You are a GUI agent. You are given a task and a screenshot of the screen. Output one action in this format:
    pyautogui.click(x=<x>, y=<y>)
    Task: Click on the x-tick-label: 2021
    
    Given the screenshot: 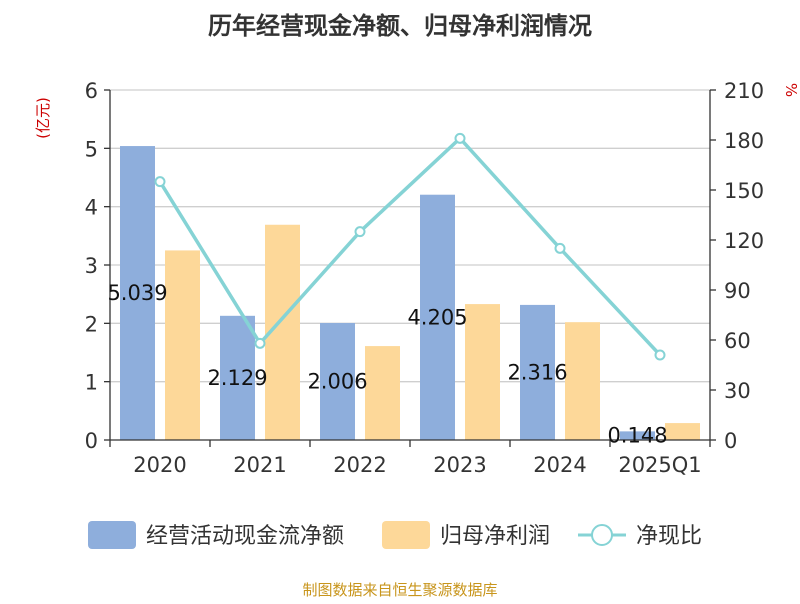 What is the action you would take?
    pyautogui.click(x=259, y=465)
    